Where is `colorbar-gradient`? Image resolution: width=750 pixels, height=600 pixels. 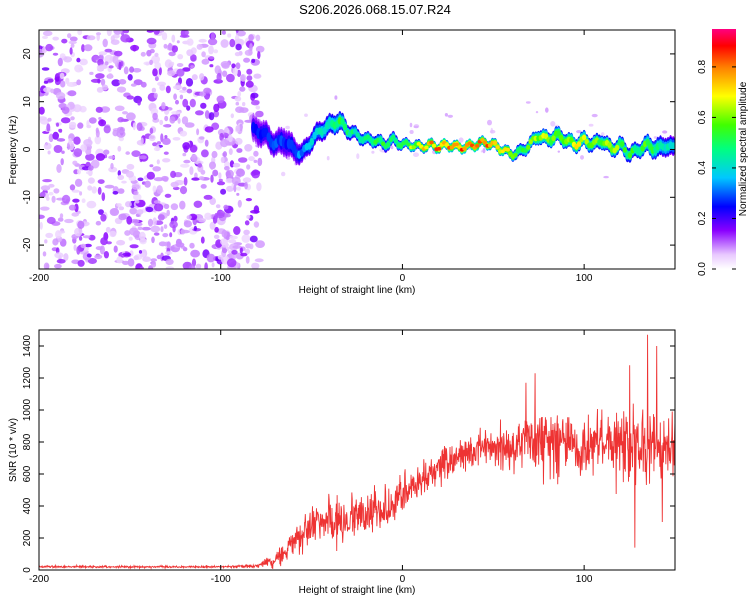
colorbar-gradient is located at coordinates (724, 149).